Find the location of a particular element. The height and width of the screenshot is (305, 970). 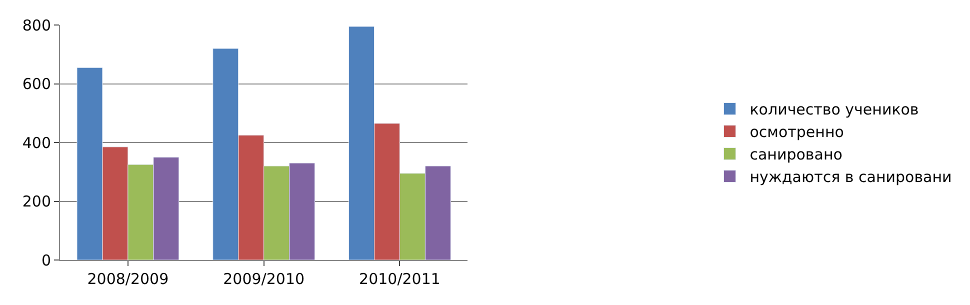

legend-label: нуждаются в санировани is located at coordinates (851, 177).